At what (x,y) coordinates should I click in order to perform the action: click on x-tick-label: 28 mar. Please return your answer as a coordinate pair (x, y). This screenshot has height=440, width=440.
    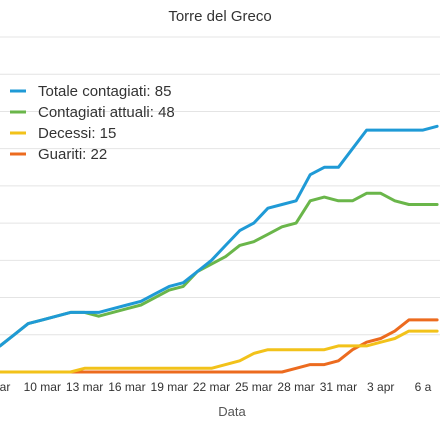
    Looking at the image, I should click on (295, 387).